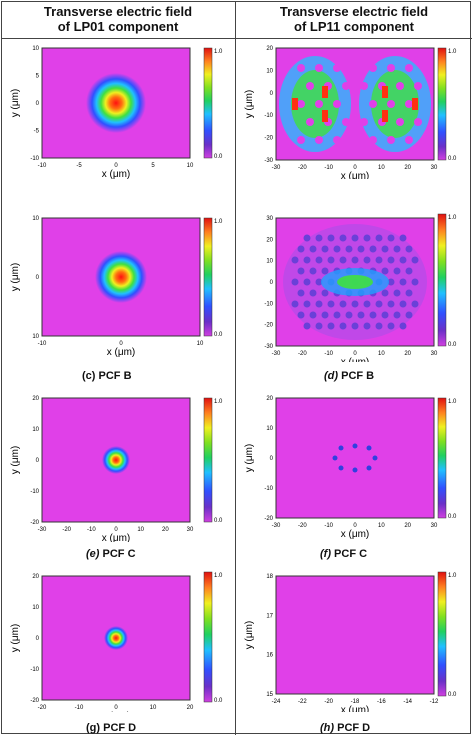  What do you see at coordinates (111, 728) in the screenshot?
I see `panel-caption: (g) PCF D` at bounding box center [111, 728].